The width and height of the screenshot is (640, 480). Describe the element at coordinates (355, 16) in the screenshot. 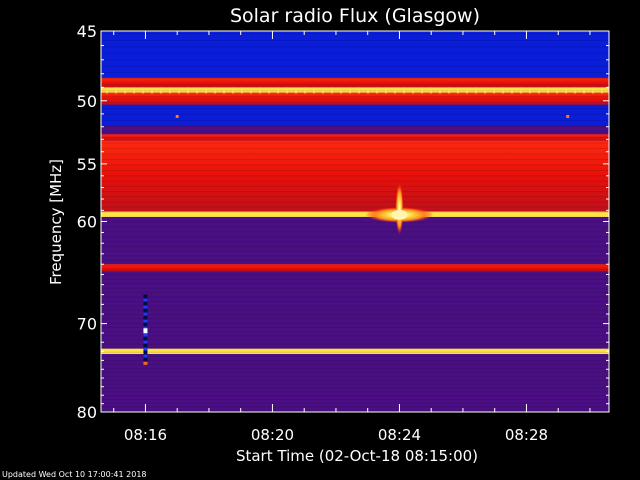

I see `chart-title: Solar radio Flux (Glasgow)` at that location.